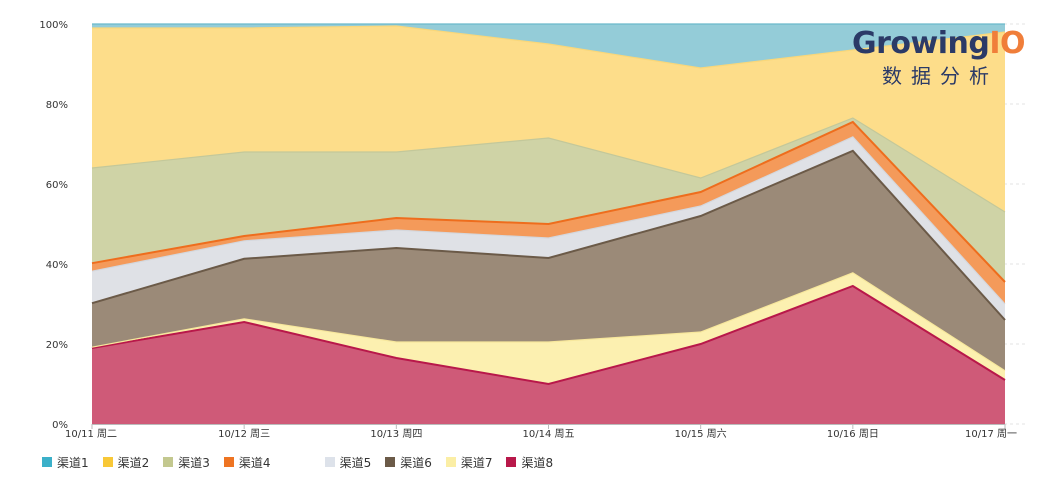 This screenshot has width=1063, height=485. What do you see at coordinates (921, 43) in the screenshot?
I see `logo-brand-main: Growing` at bounding box center [921, 43].